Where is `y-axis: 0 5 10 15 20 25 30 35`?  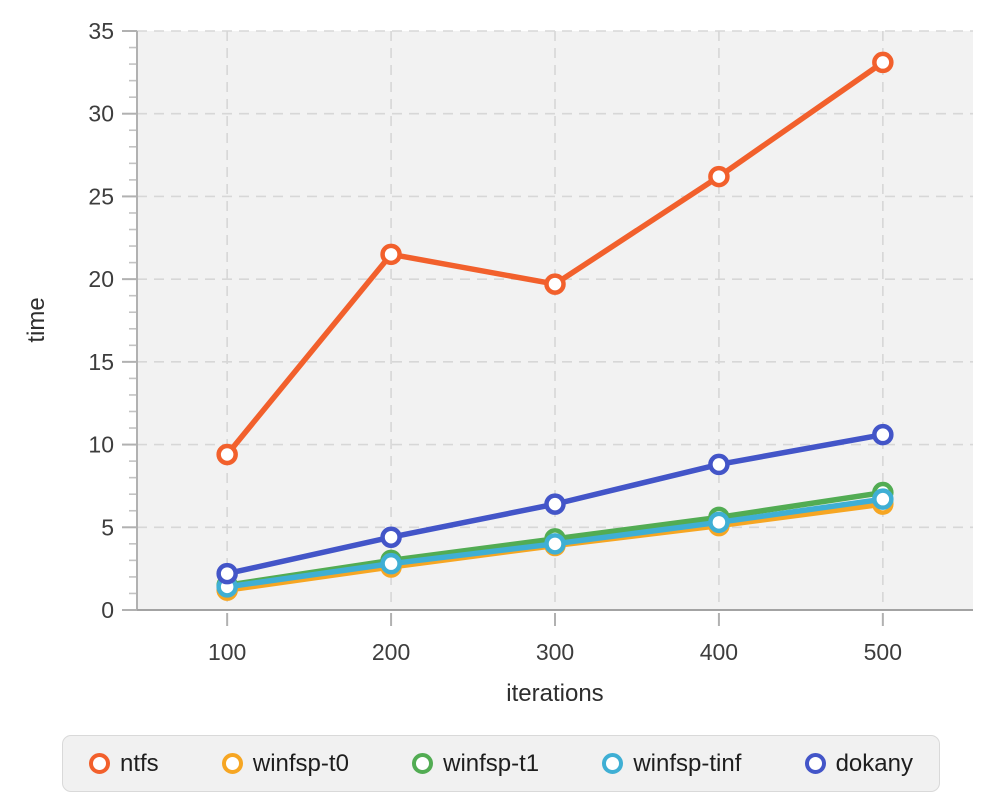 y-axis: 0 5 10 15 20 25 30 35 is located at coordinates (113, 320).